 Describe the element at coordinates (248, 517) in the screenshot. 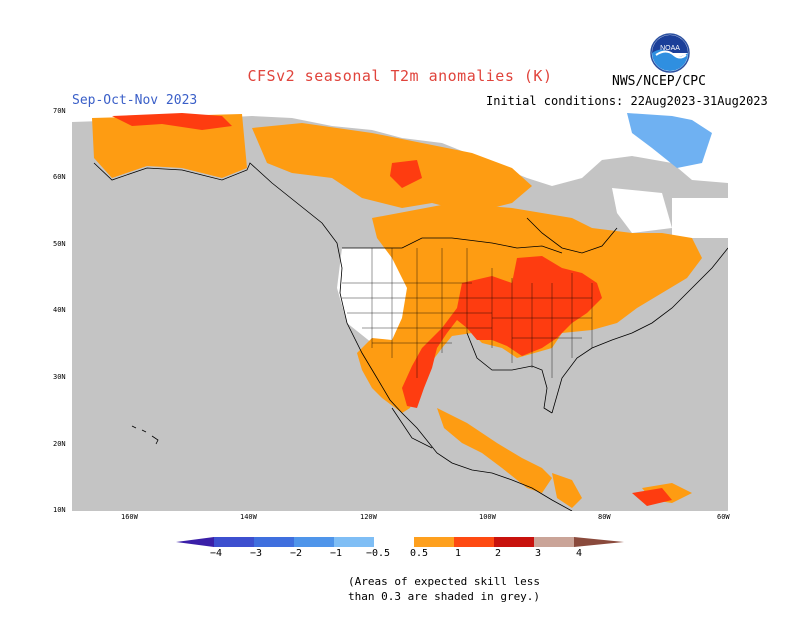

I see `lon-label: 140W` at that location.